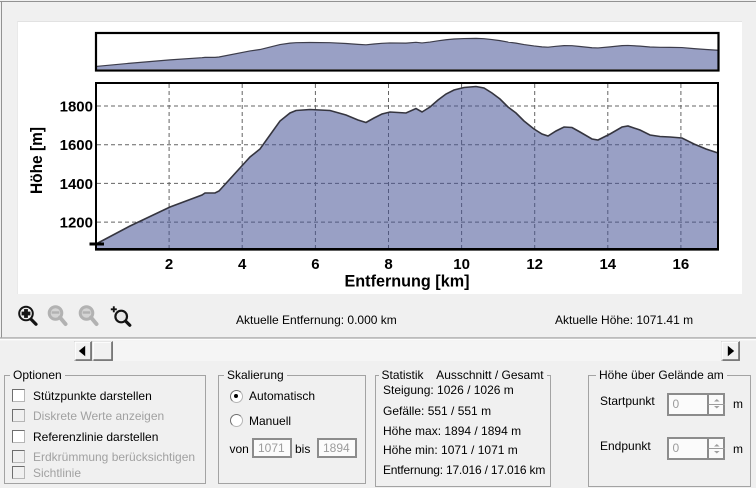 The image size is (756, 488). I want to click on svg-text: 4, so click(242, 264).